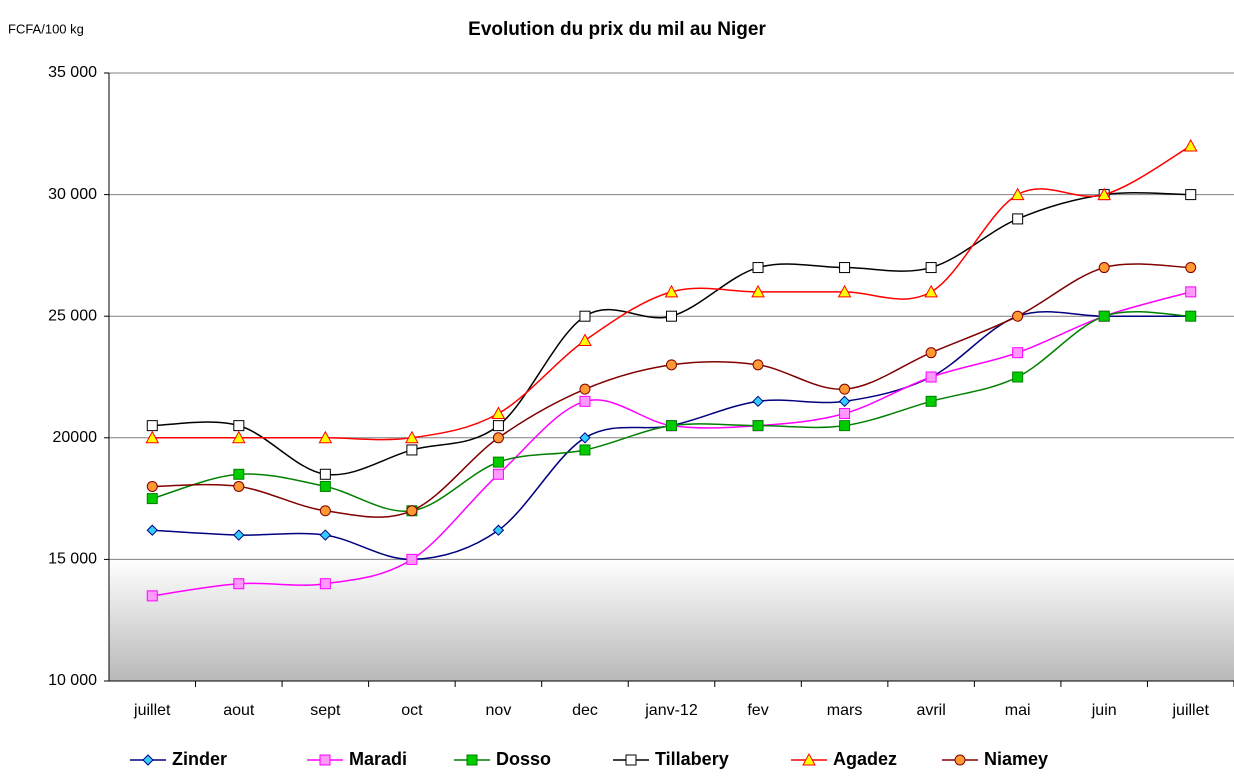 Image resolution: width=1234 pixels, height=776 pixels. Describe the element at coordinates (412, 710) in the screenshot. I see `x-tick-label: oct` at that location.